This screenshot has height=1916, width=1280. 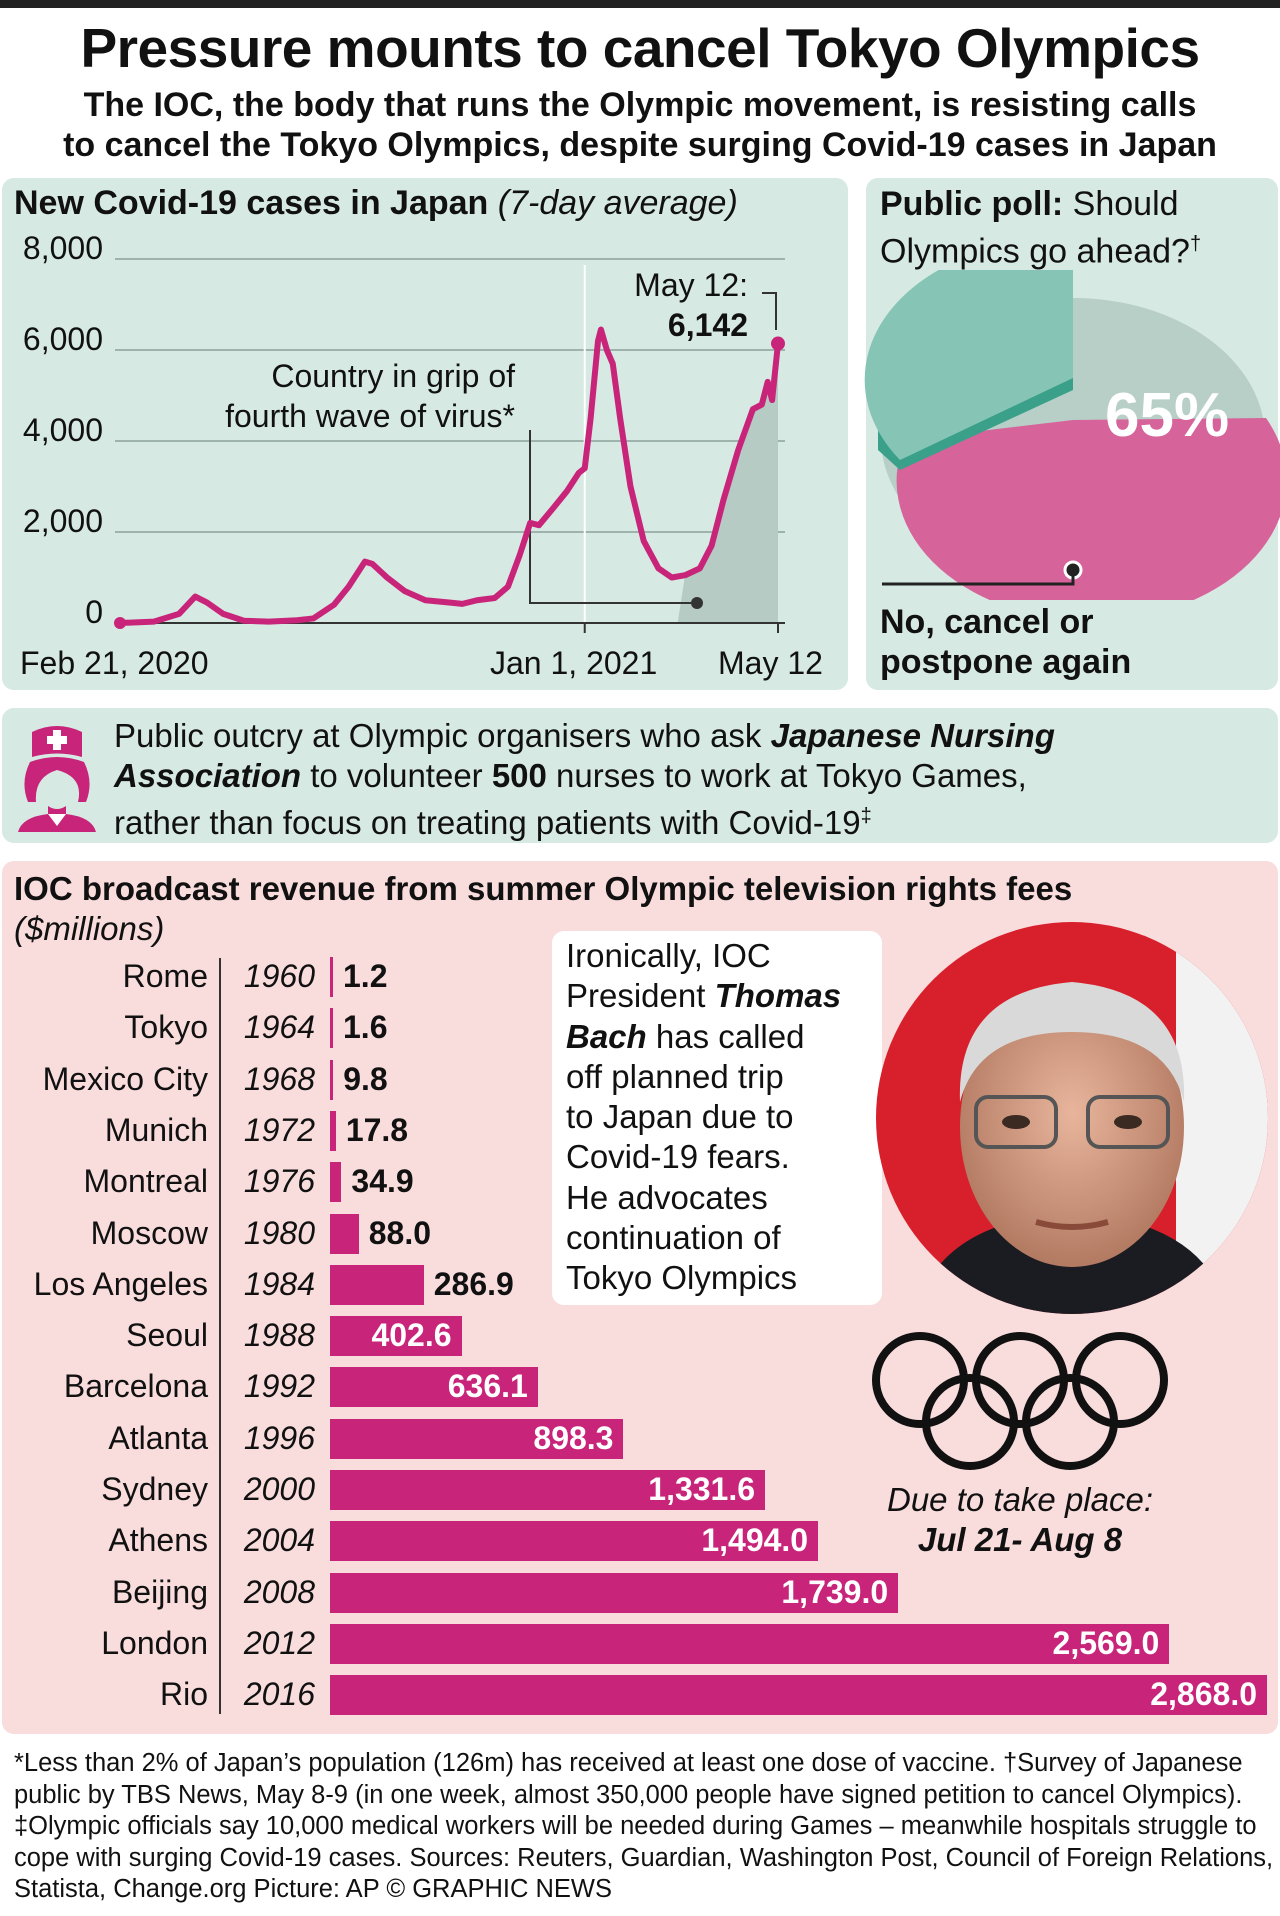 I want to click on page-title: Pressure mounts to cancel Tokyo Olympics, so click(x=640, y=48).